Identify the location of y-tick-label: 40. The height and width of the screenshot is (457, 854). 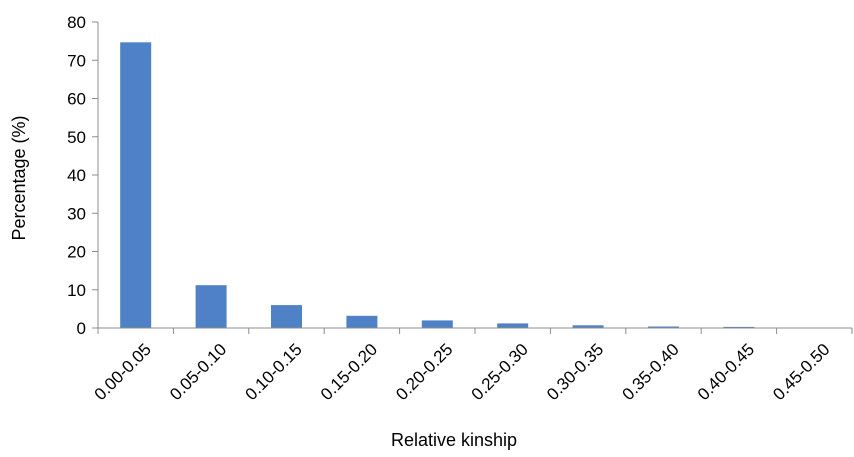
(76, 175).